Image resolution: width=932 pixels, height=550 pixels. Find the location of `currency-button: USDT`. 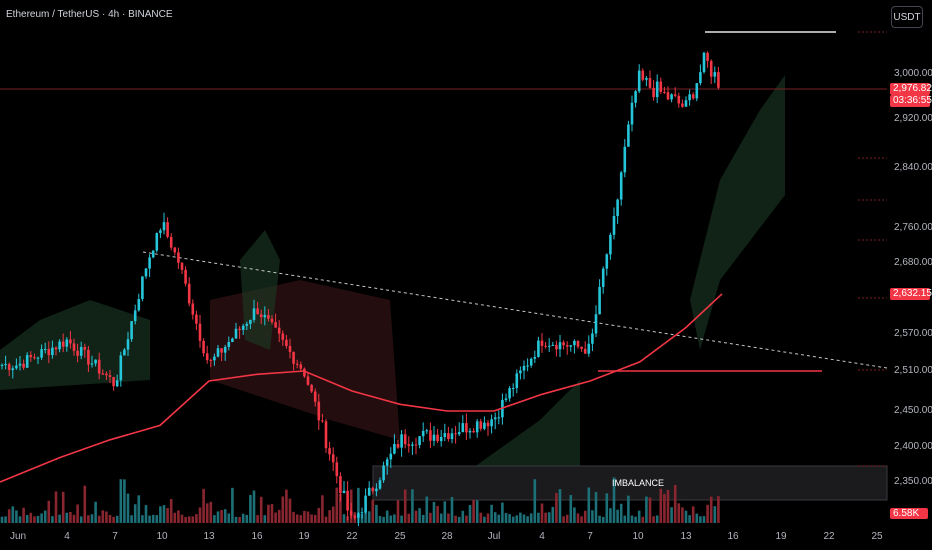

currency-button: USDT is located at coordinates (907, 17).